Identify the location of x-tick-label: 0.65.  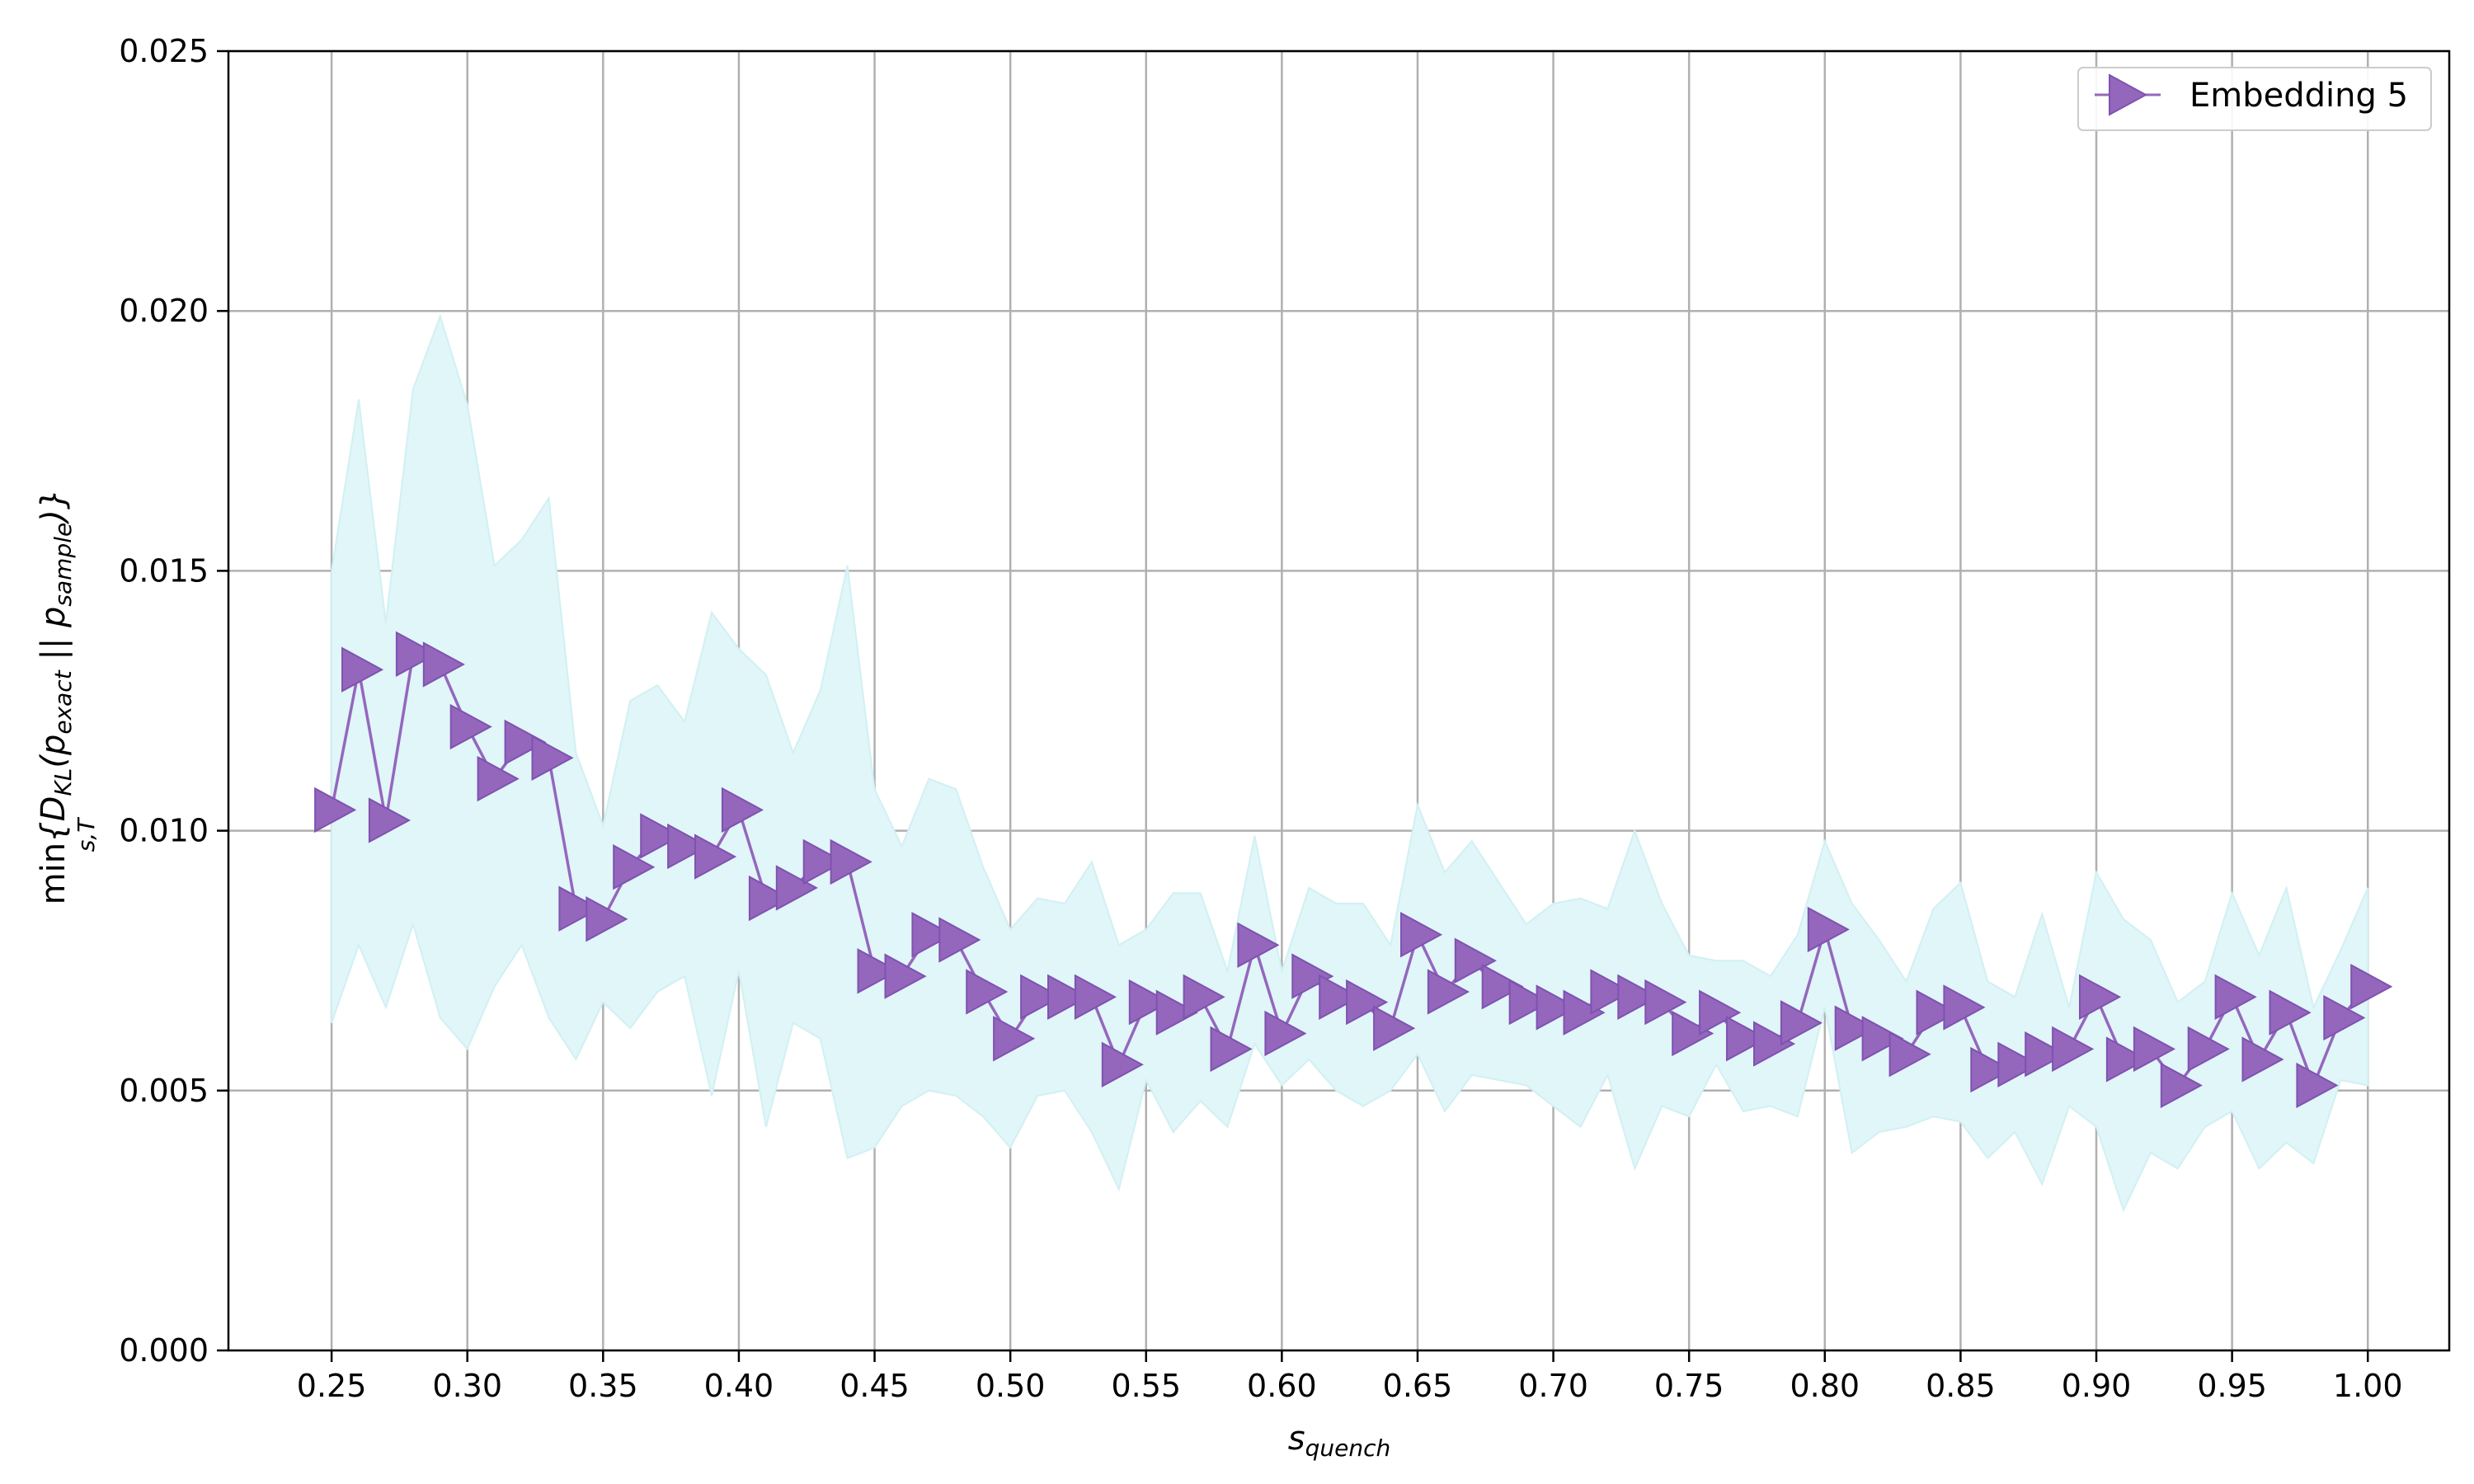
(1418, 1386).